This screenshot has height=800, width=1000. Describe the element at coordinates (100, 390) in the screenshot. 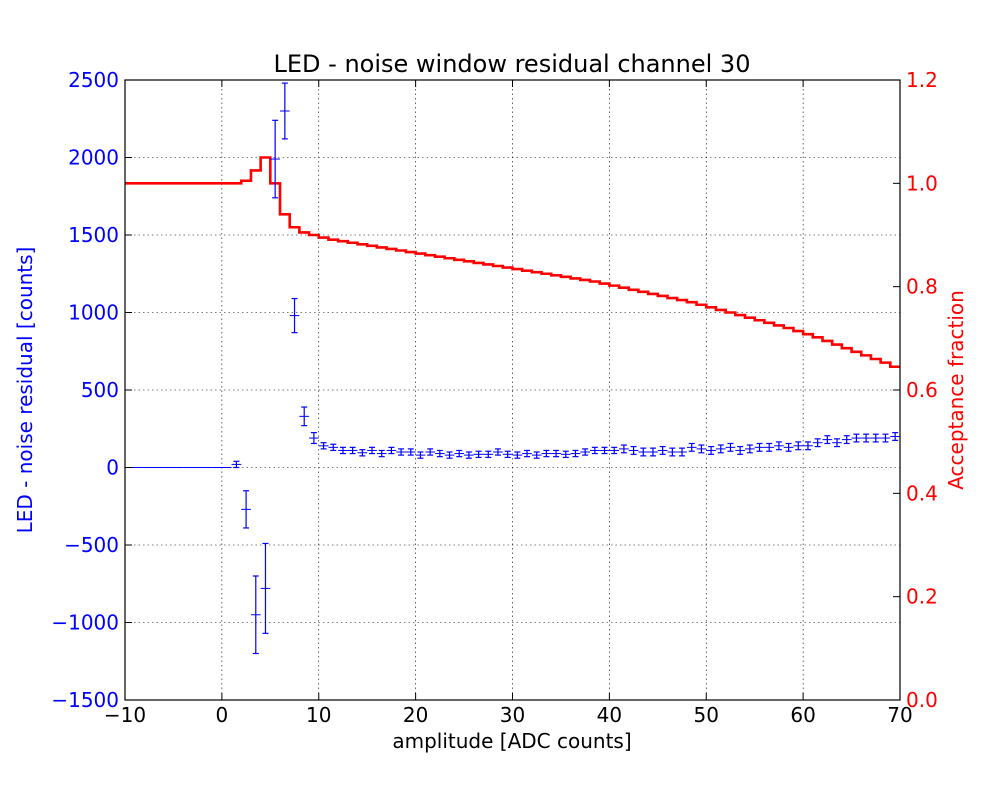

I see `y-left-tick-label: 500` at that location.